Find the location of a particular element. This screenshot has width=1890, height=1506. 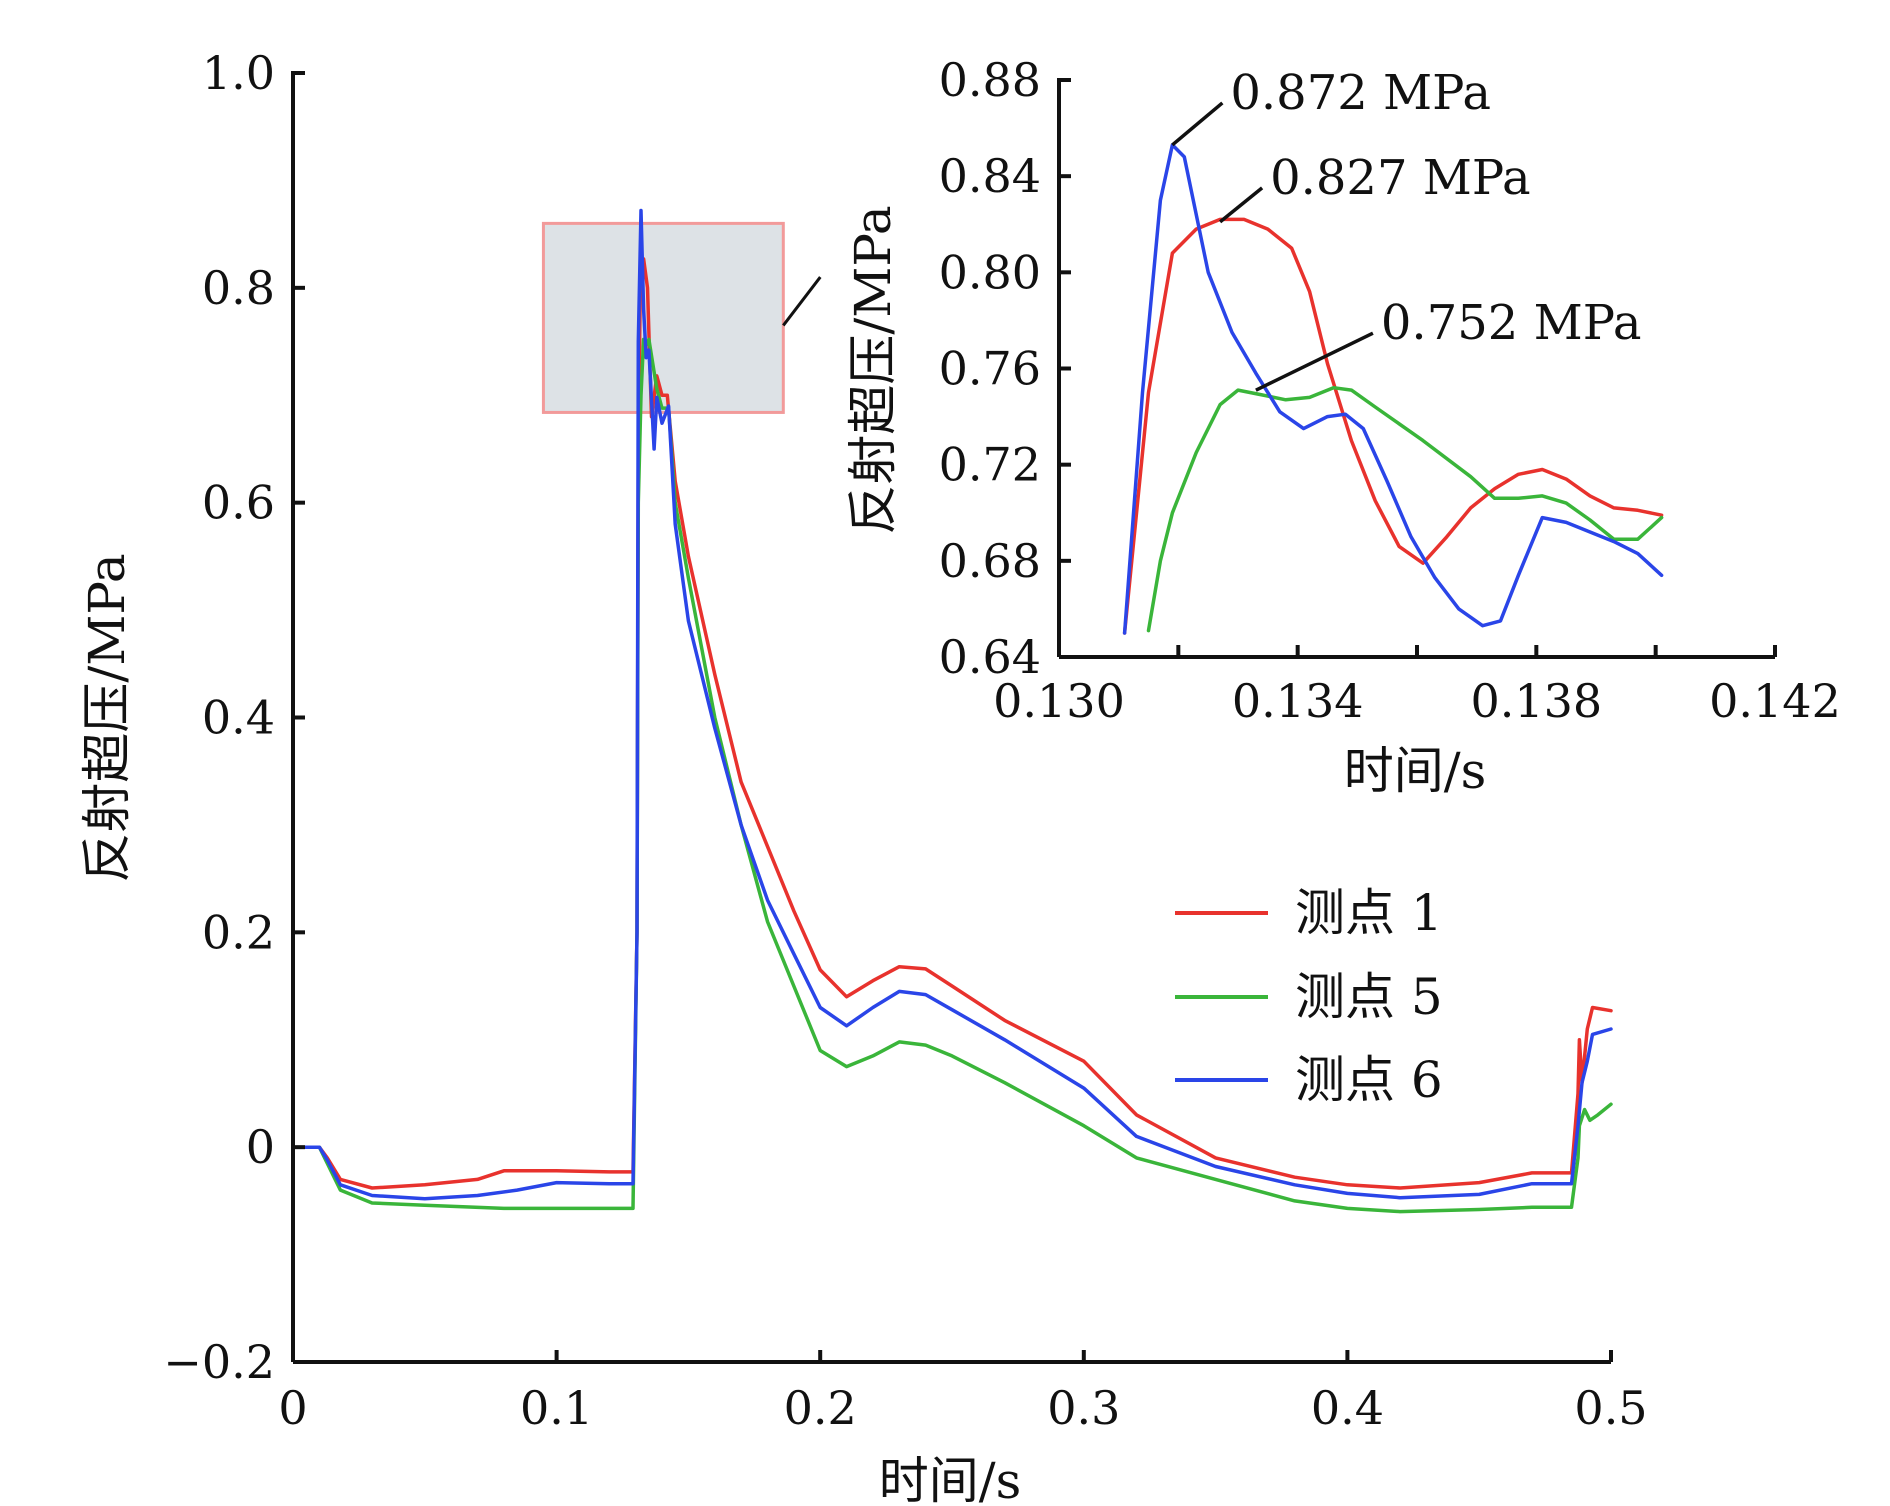

zoom-highlight-box is located at coordinates (663, 317).